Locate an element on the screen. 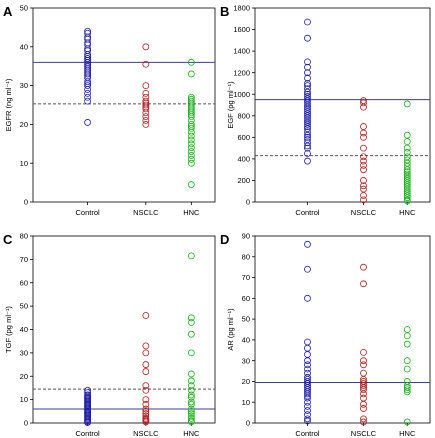 The width and height of the screenshot is (435, 438). y-axis-label: TGF (pg ml⁻¹) is located at coordinates (8, 329).